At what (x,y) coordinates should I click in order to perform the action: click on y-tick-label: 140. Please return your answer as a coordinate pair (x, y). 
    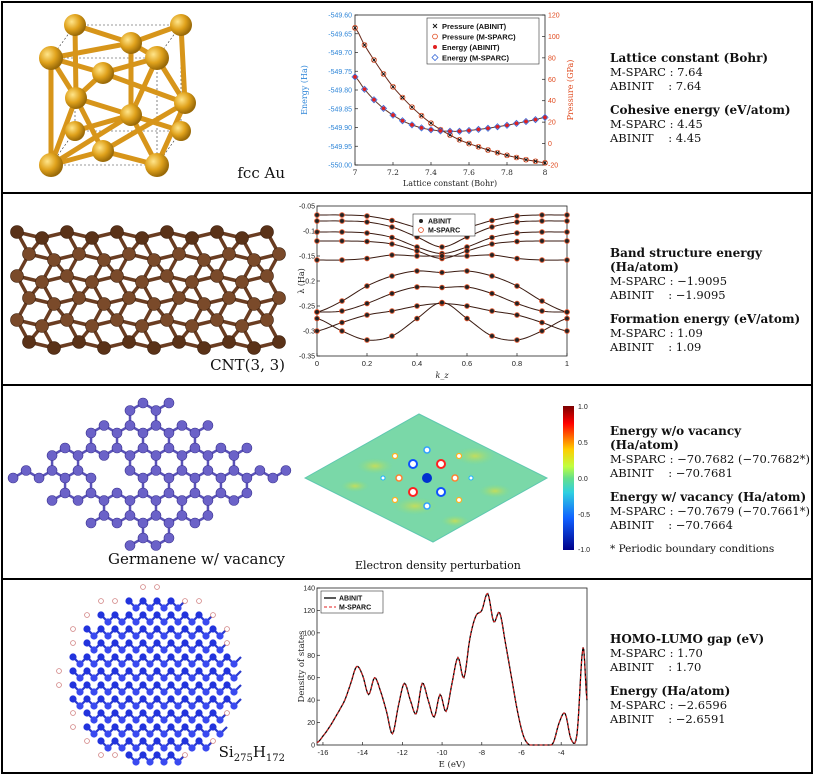
    Looking at the image, I should click on (309, 589).